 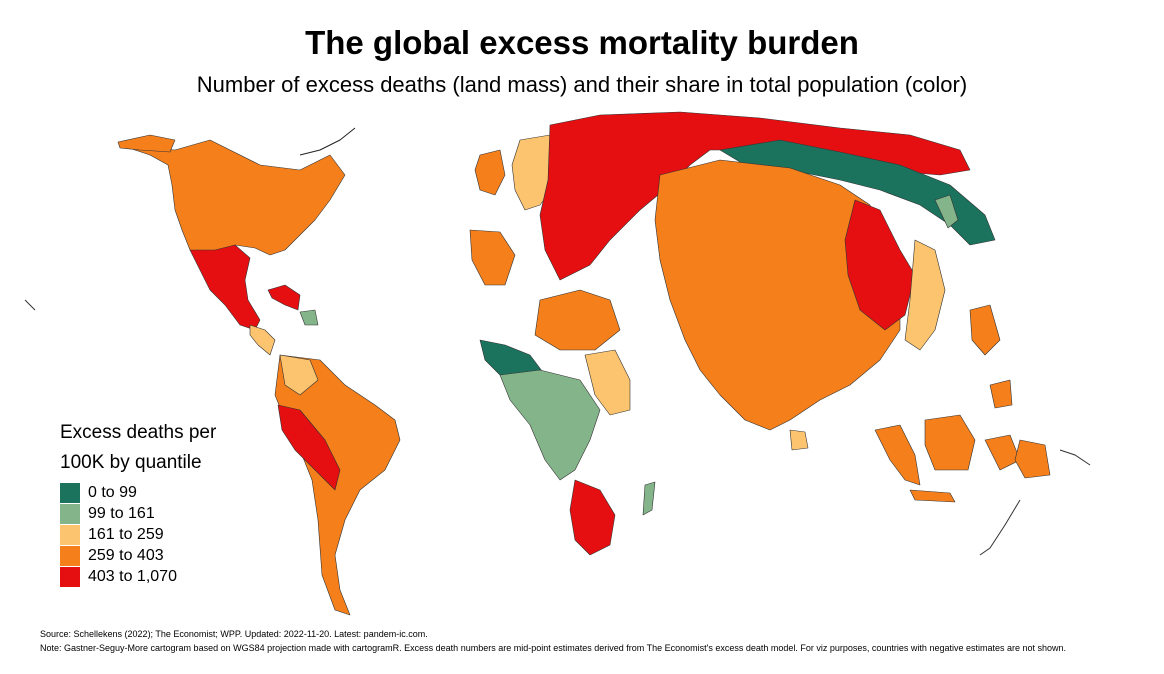 What do you see at coordinates (577, 320) in the screenshot?
I see `region-middle-east` at bounding box center [577, 320].